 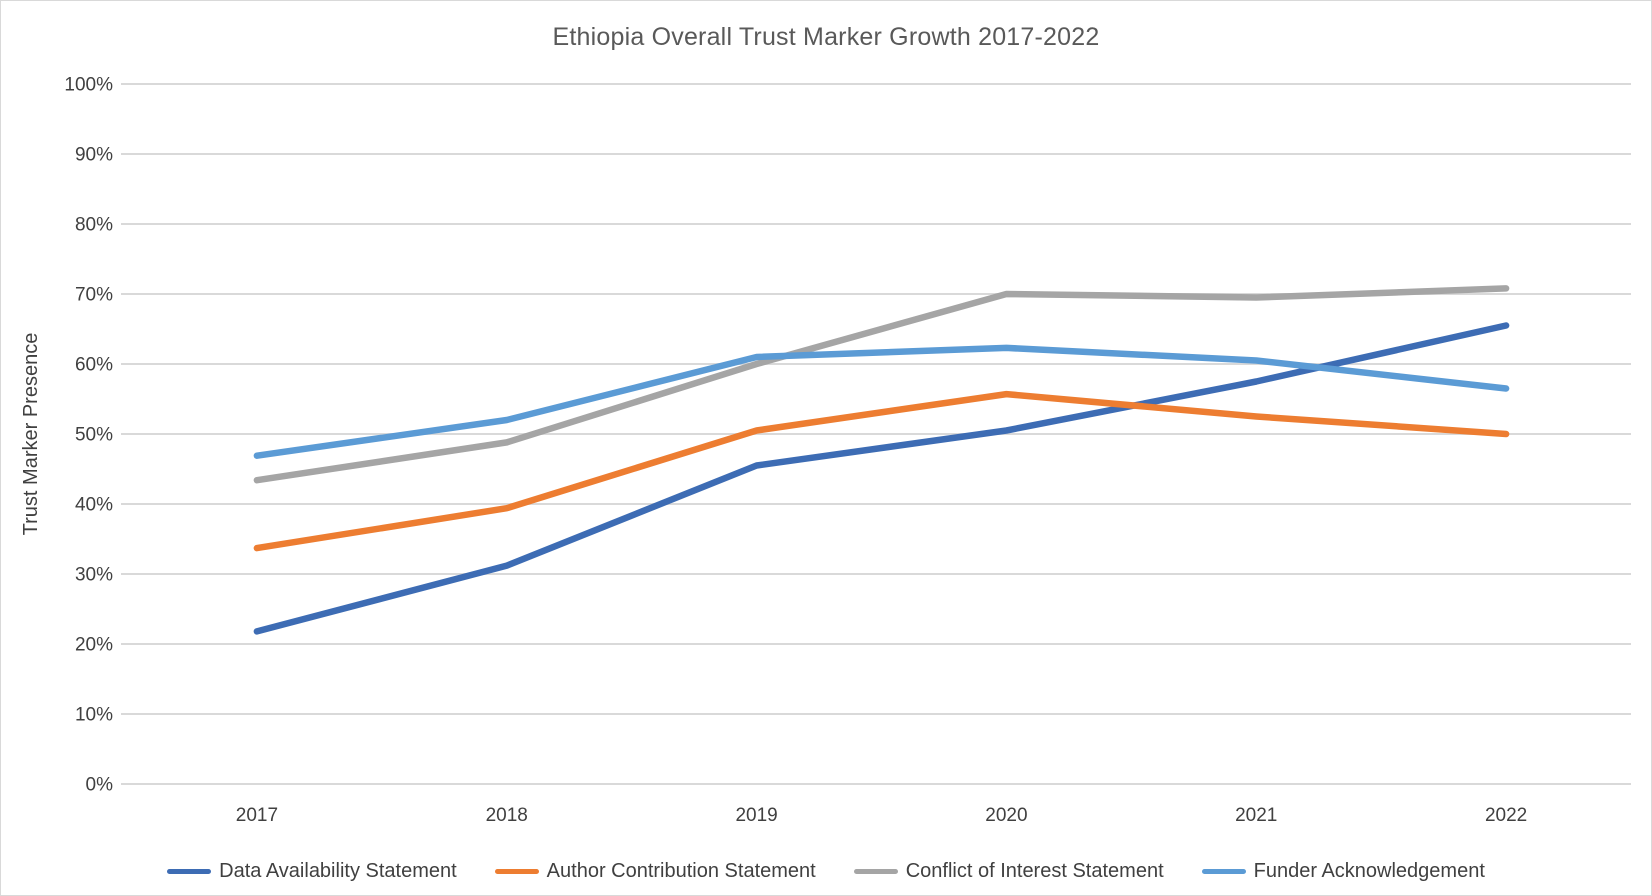 What do you see at coordinates (875, 871) in the screenshot?
I see `legend-swatch-conflict-of-interest-statement` at bounding box center [875, 871].